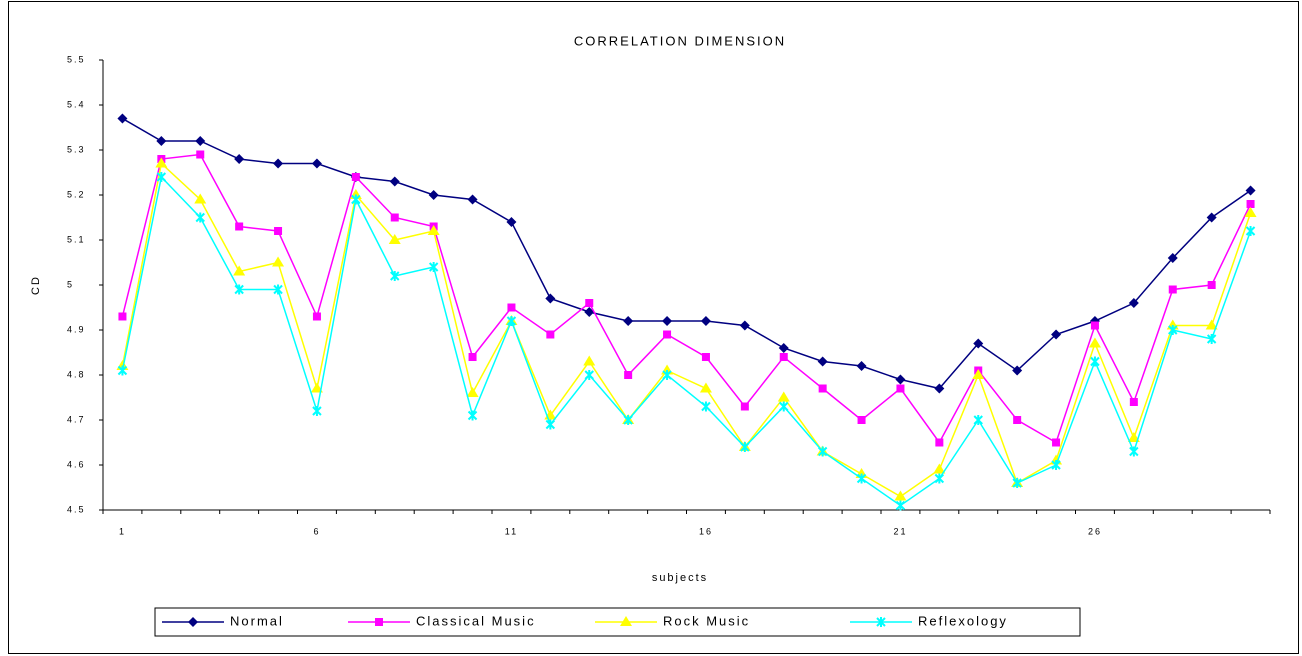 Image resolution: width=1302 pixels, height=656 pixels. What do you see at coordinates (76, 194) in the screenshot?
I see `y-tick-label: 5.2` at bounding box center [76, 194].